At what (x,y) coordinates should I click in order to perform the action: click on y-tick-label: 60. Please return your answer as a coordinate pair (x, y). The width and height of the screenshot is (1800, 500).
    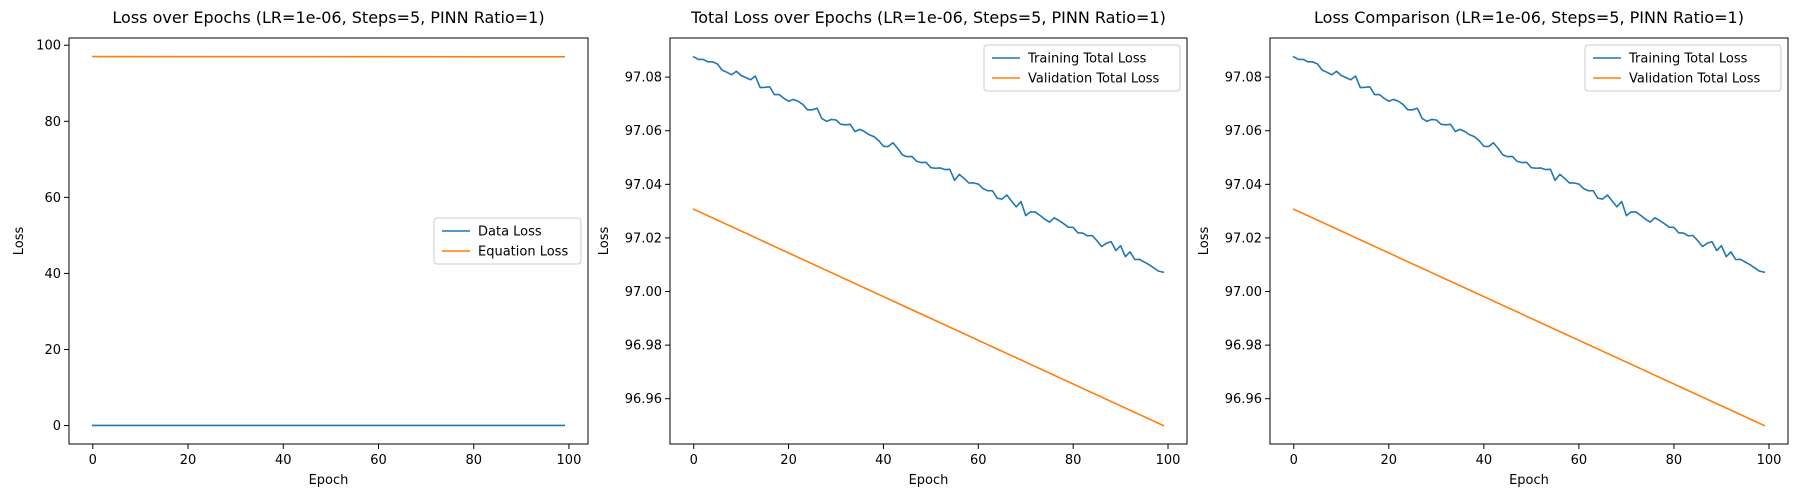
    Looking at the image, I should click on (52, 198).